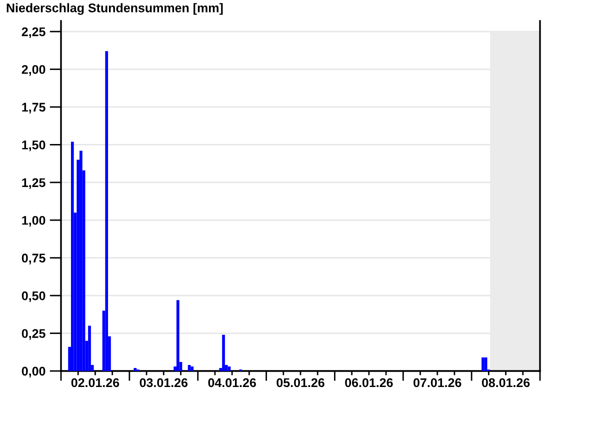  Describe the element at coordinates (34, 372) in the screenshot. I see `y-tick-label: 0,00` at that location.